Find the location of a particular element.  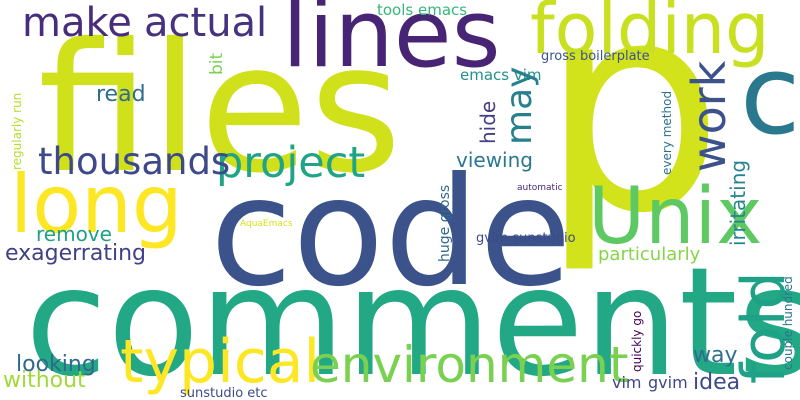

word-gvim-sunstudio: gvim sunstudio is located at coordinates (526, 238).